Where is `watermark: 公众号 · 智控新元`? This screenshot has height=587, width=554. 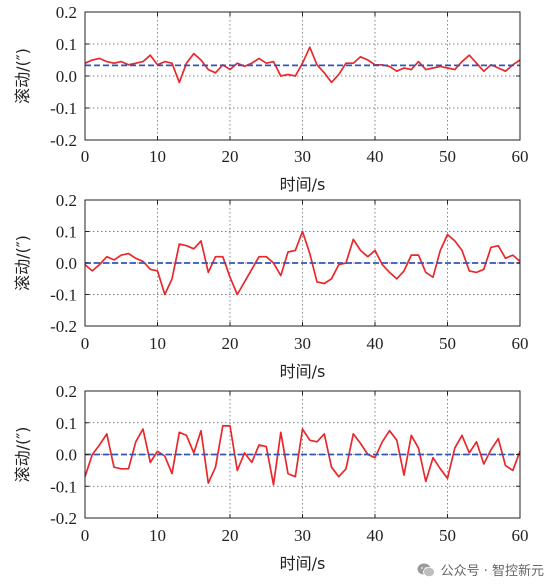
watermark: 公众号 · 智控新元 is located at coordinates (480, 569).